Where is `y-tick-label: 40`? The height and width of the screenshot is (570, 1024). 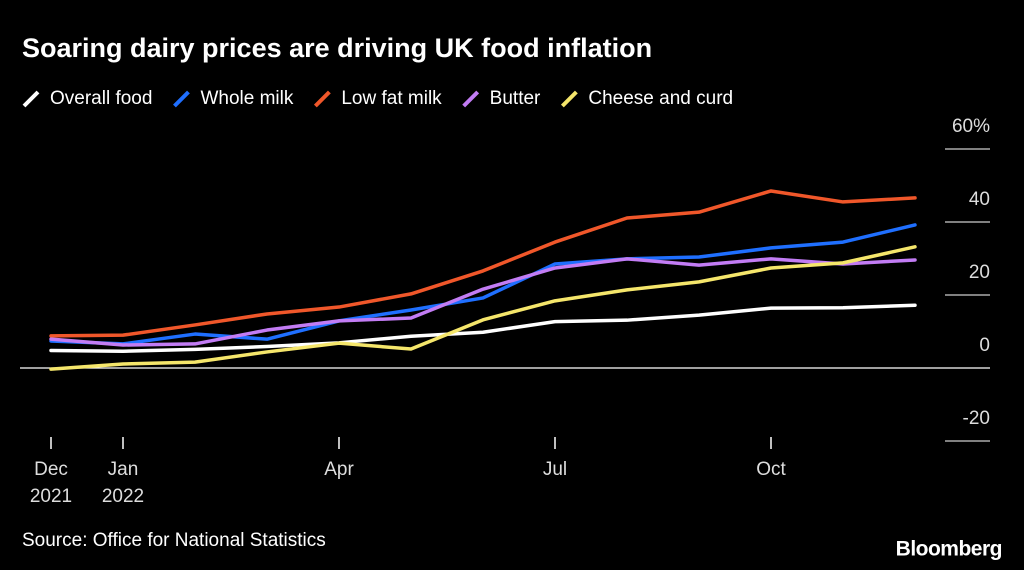
y-tick-label: 40 is located at coordinates (979, 199).